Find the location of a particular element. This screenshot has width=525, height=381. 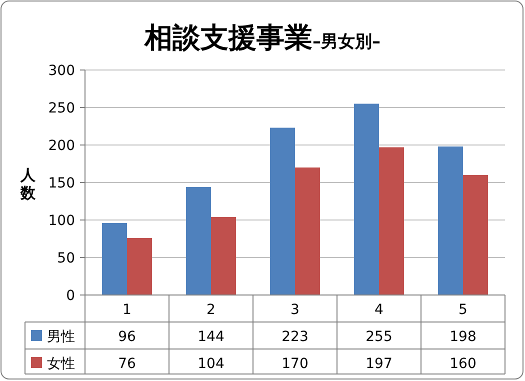

y-axis-title: 人数 is located at coordinates (28, 184).